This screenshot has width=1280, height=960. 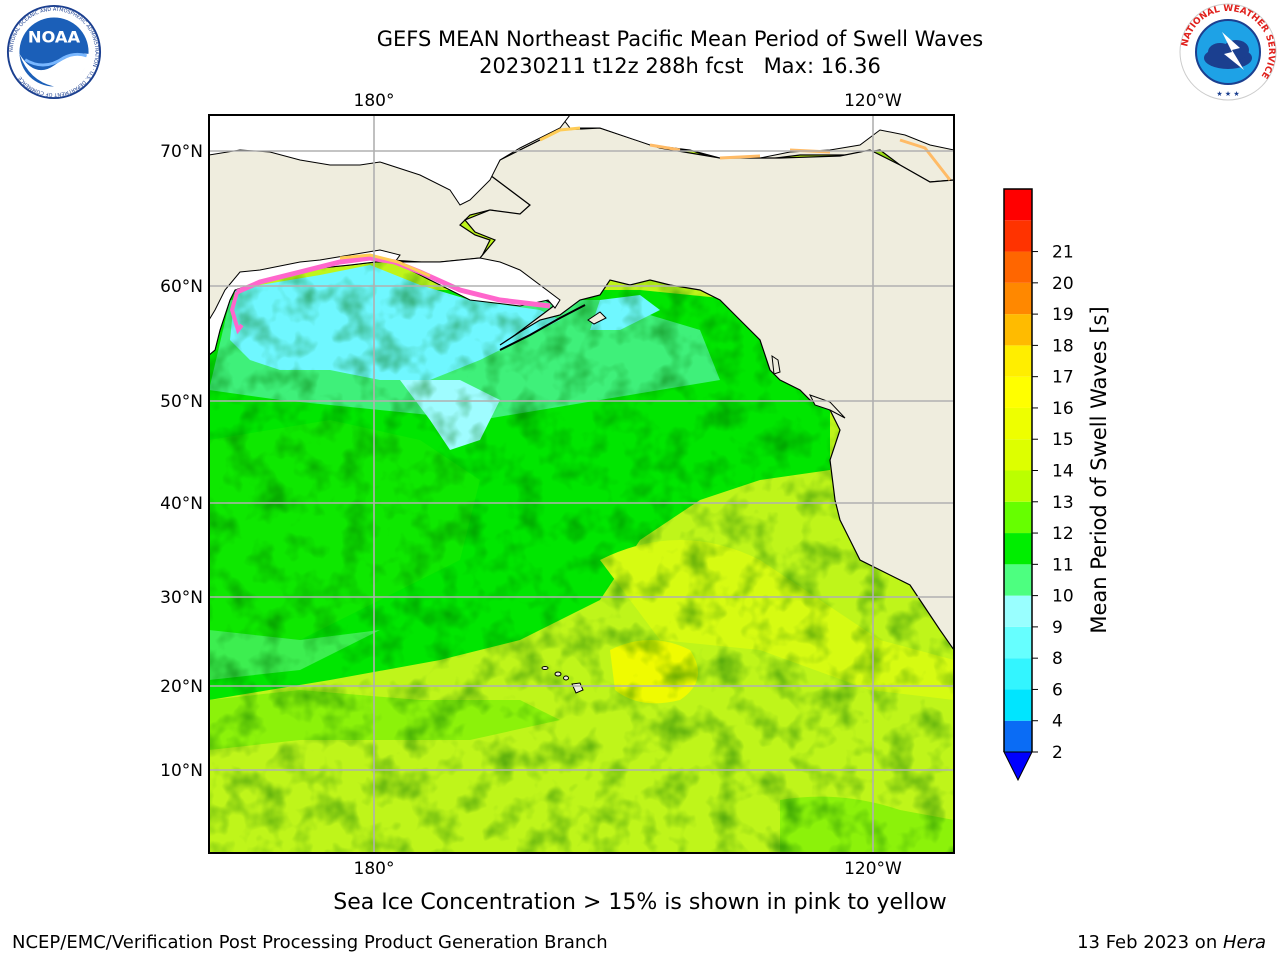 I want to click on lon-label-bottom-180: 180°, so click(x=374, y=869).